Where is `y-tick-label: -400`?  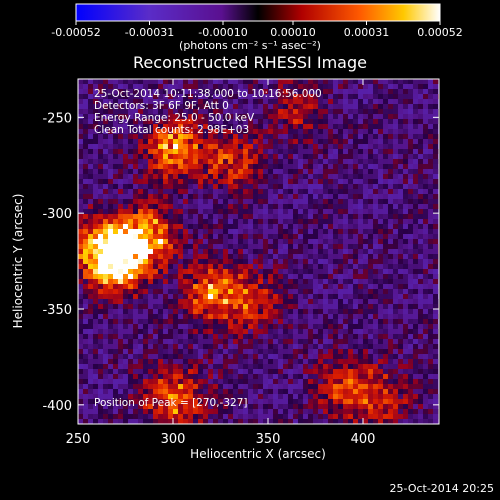
y-tick-label: -400 is located at coordinates (57, 406).